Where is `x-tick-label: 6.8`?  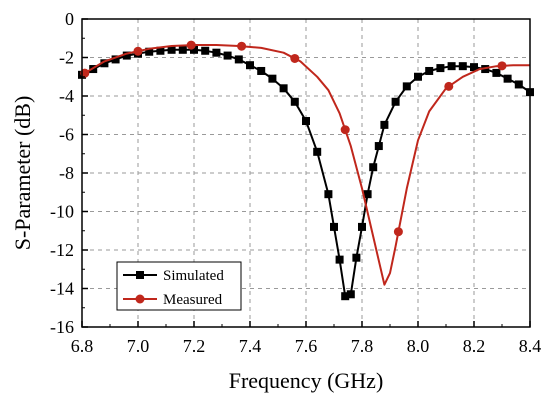
x-tick-label: 6.8 is located at coordinates (82, 346).